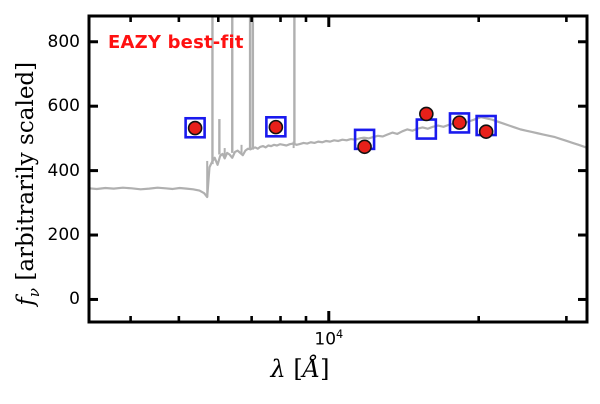  What do you see at coordinates (63, 41) in the screenshot?
I see `y-tick-label: 800` at bounding box center [63, 41].